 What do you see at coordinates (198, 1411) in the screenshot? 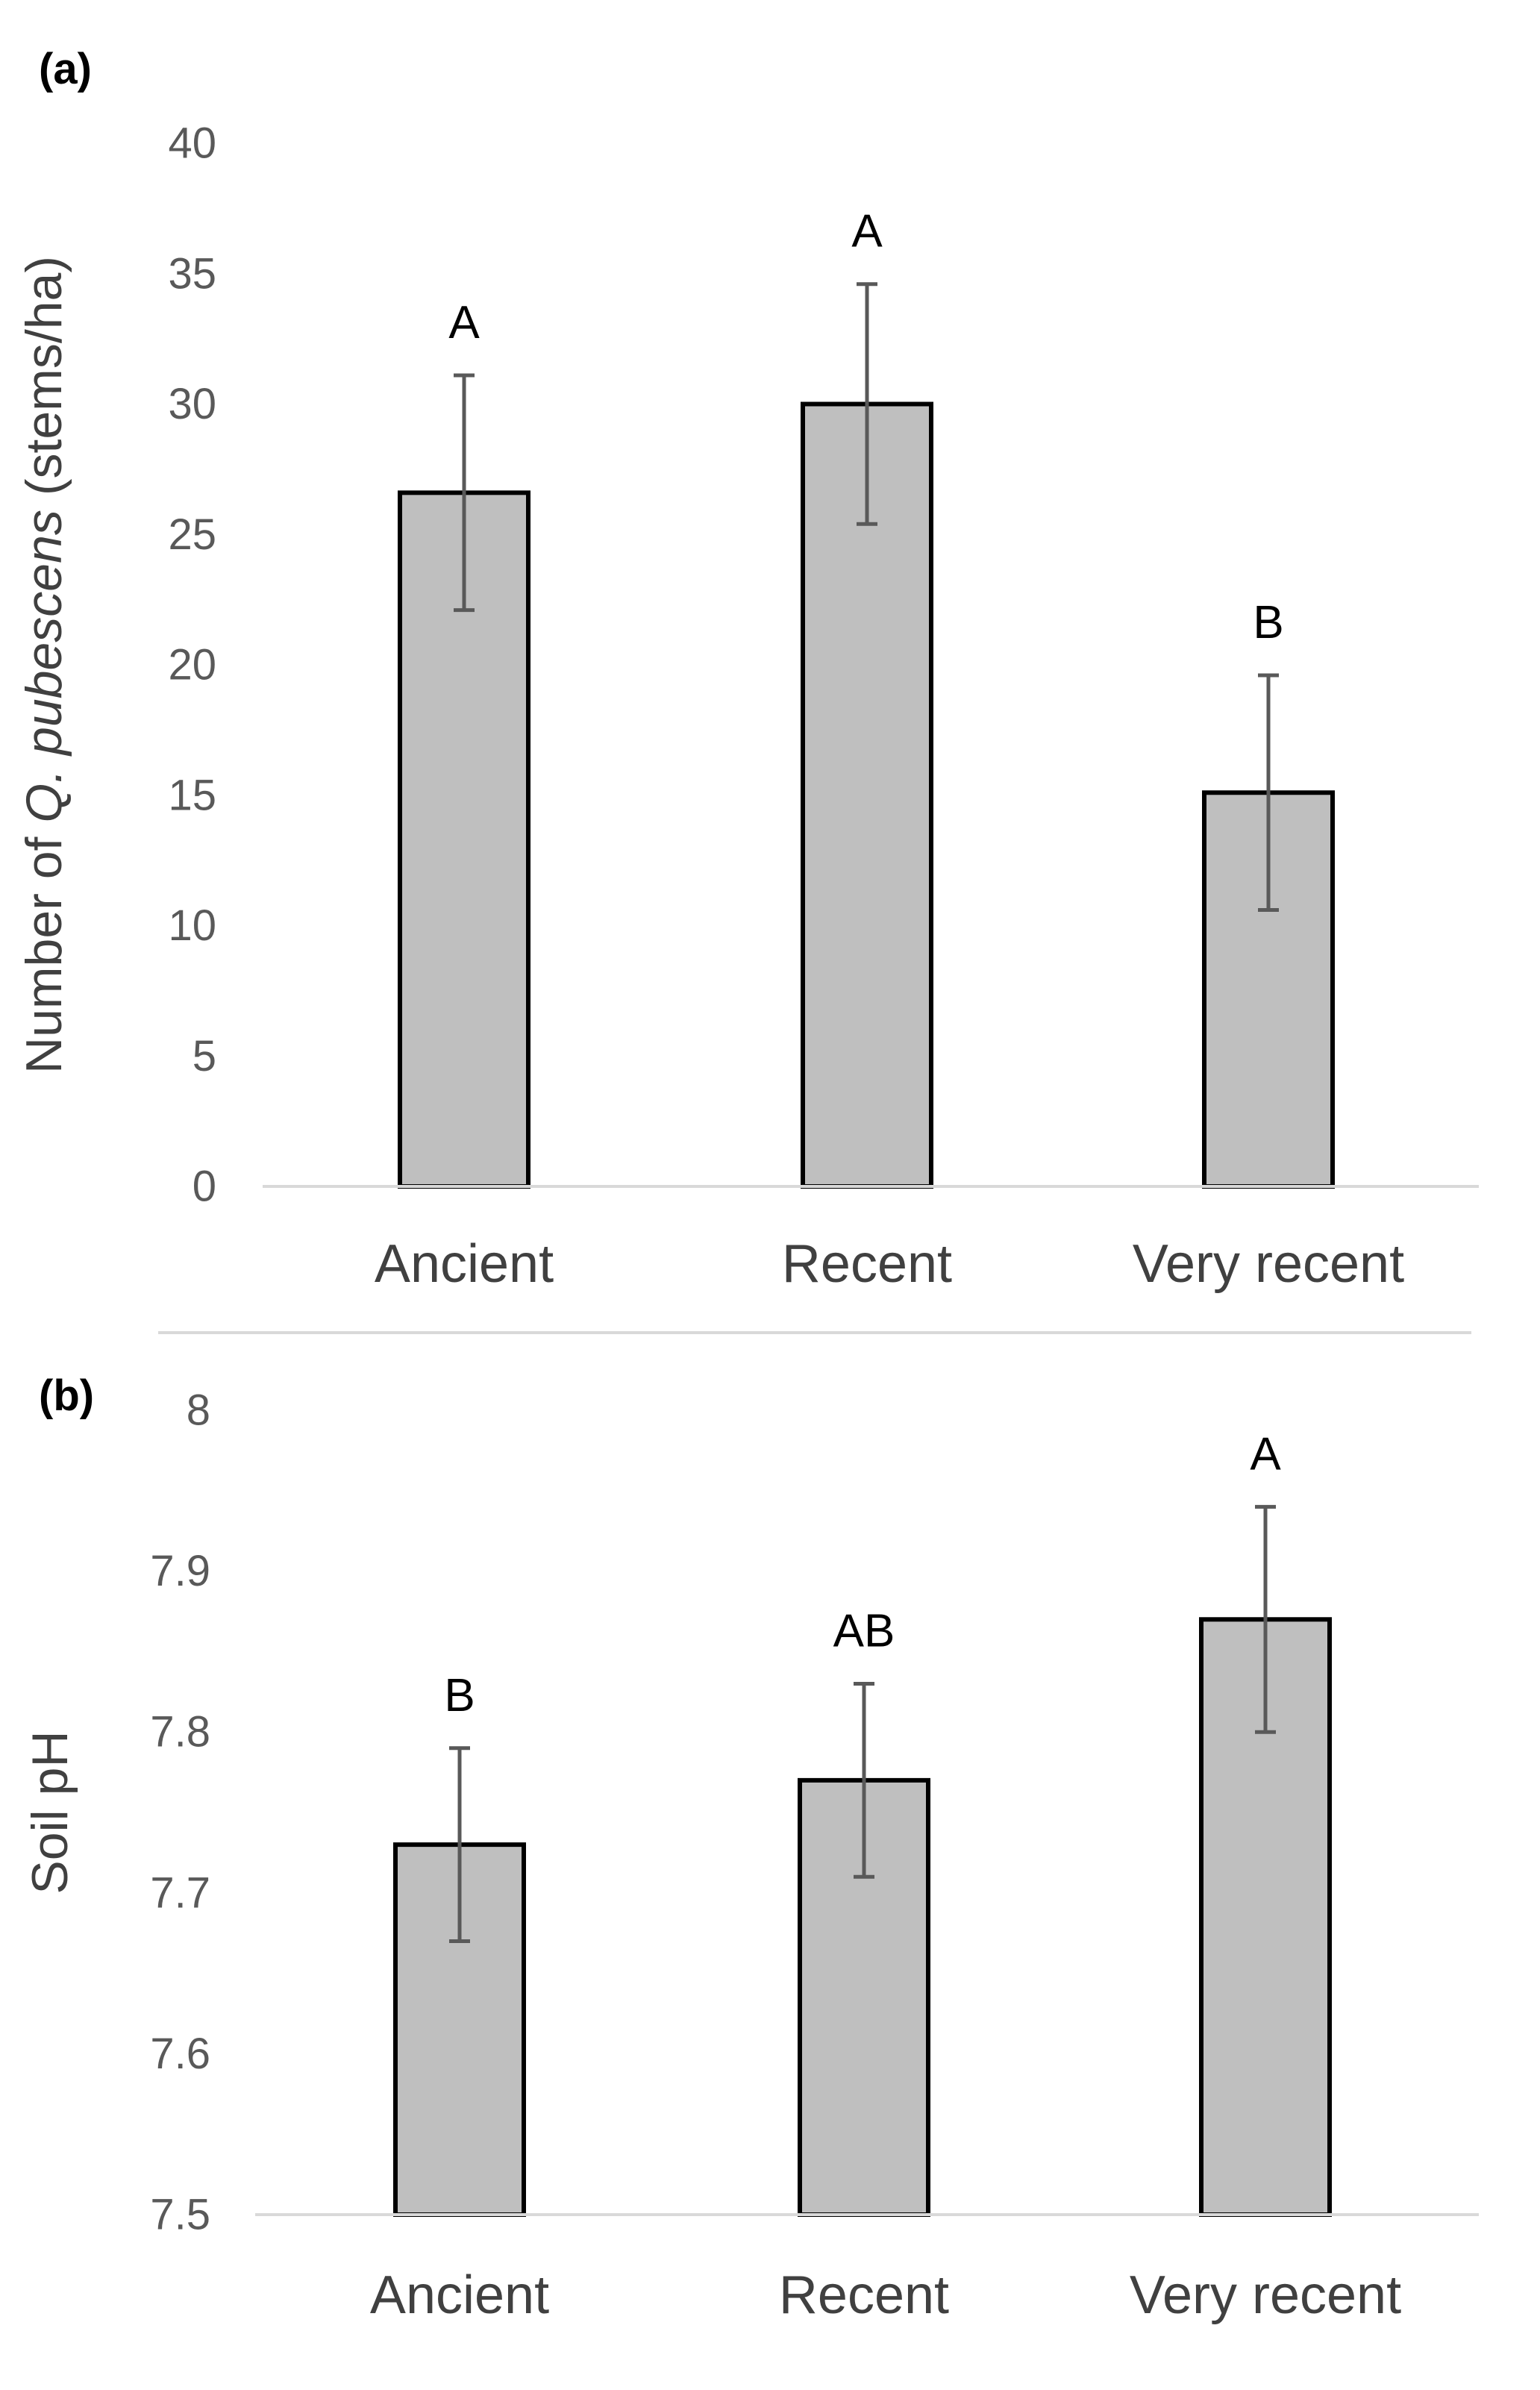
I see `y-tick-label: 8` at bounding box center [198, 1411].